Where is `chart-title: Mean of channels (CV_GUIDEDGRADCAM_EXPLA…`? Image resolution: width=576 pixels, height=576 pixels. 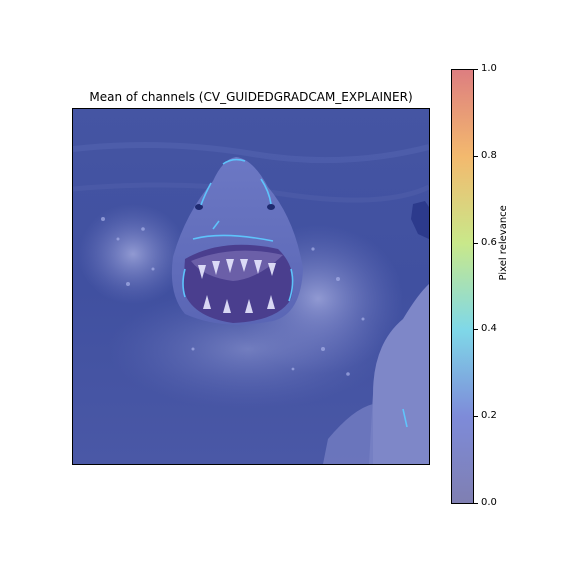
chart-title: Mean of channels (CV_GUIDEDGRADCAM_EXPLA… is located at coordinates (251, 97).